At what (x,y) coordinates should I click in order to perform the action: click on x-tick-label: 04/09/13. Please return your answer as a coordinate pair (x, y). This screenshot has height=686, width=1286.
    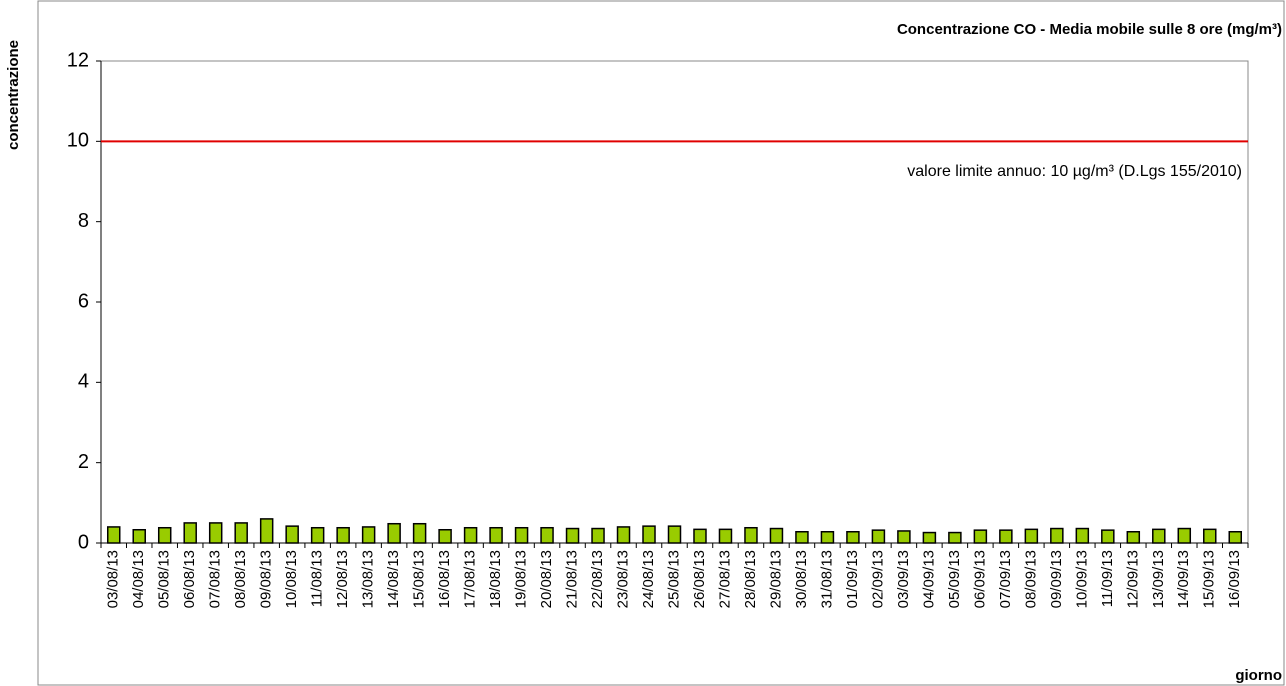
    Looking at the image, I should click on (928, 579).